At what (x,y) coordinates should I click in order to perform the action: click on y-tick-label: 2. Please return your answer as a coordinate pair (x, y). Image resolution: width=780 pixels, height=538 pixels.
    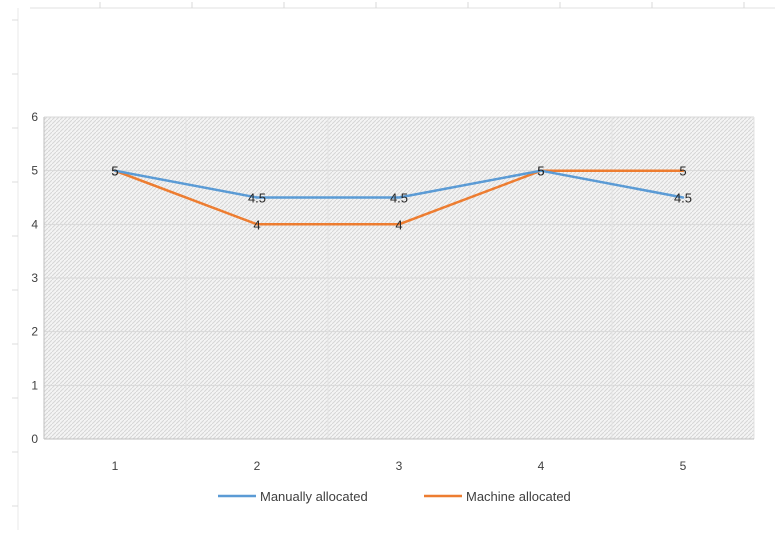
    Looking at the image, I should click on (34, 332).